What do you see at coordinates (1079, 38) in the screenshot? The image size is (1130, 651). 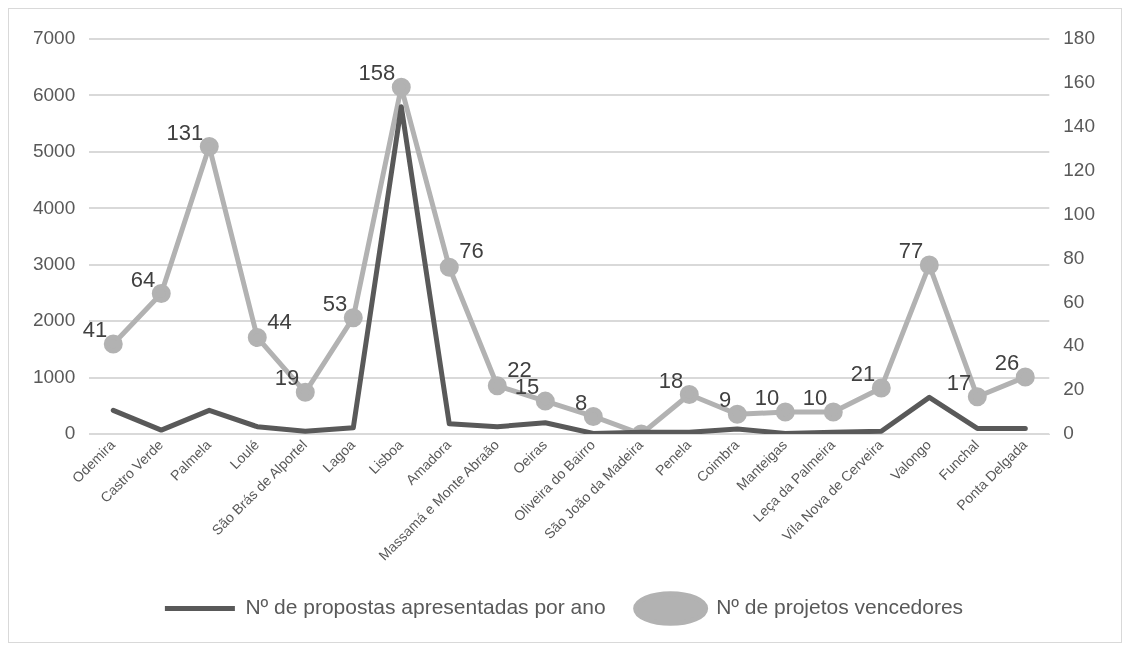 I see `y2-tick-label: 180` at bounding box center [1079, 38].